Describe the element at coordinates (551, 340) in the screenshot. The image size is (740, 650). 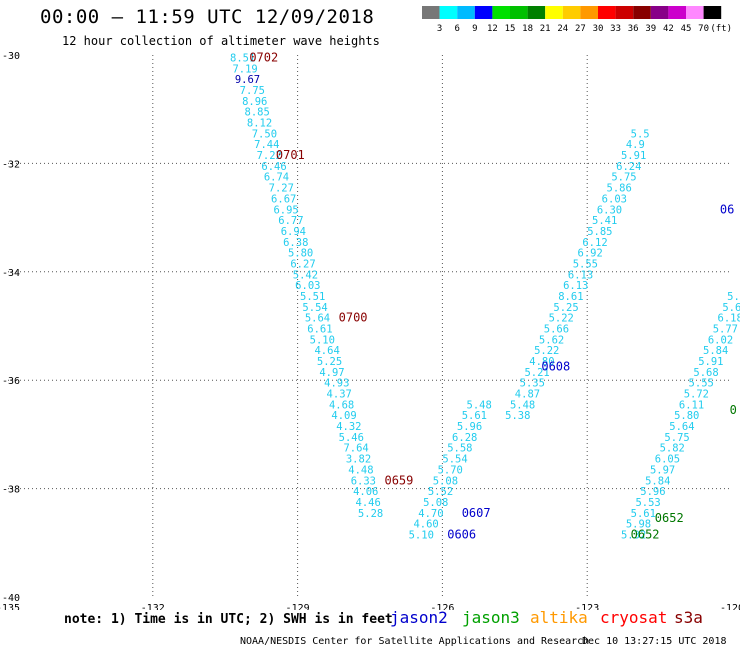
I see `swh-value: 5.62` at that location.